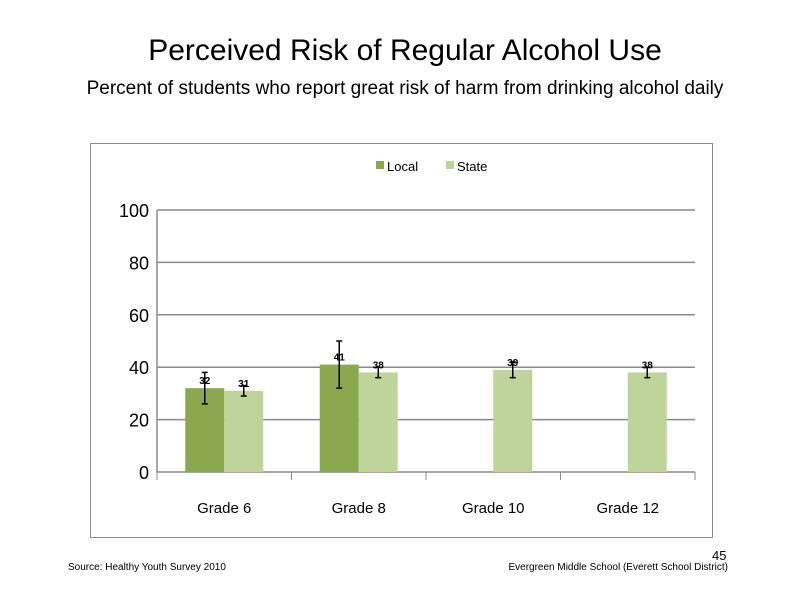 This screenshot has width=800, height=600. Describe the element at coordinates (224, 508) in the screenshot. I see `x-tick-label: Grade 6` at that location.